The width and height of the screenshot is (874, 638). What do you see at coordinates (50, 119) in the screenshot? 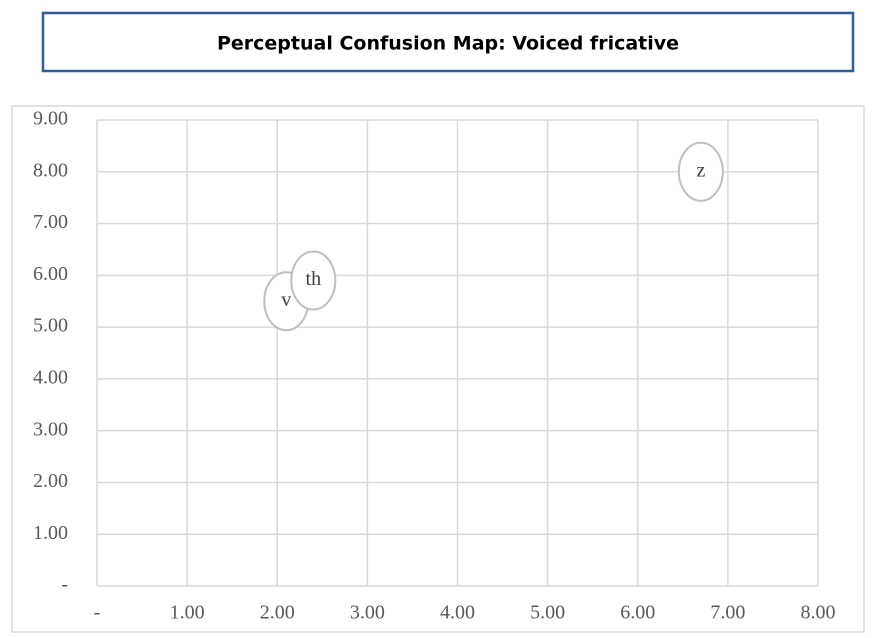
I see `y-tick-label: 9.00` at bounding box center [50, 119].